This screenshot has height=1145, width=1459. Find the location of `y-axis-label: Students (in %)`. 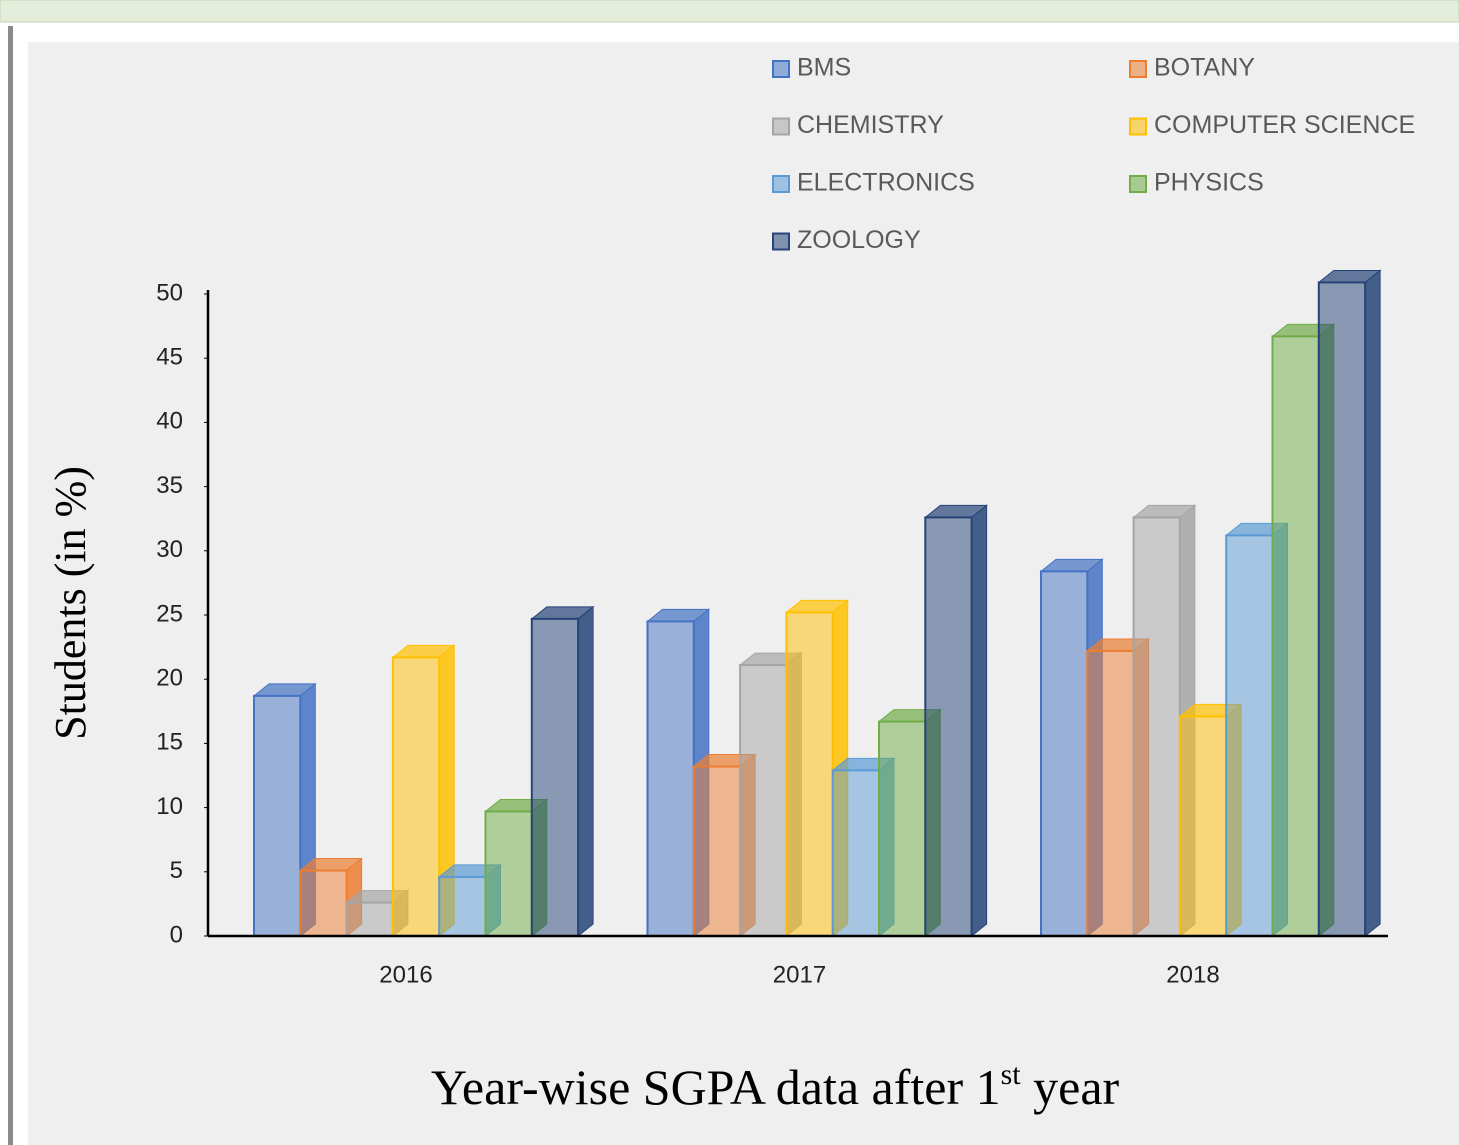

y-axis-label: Students (in %) is located at coordinates (70, 603).